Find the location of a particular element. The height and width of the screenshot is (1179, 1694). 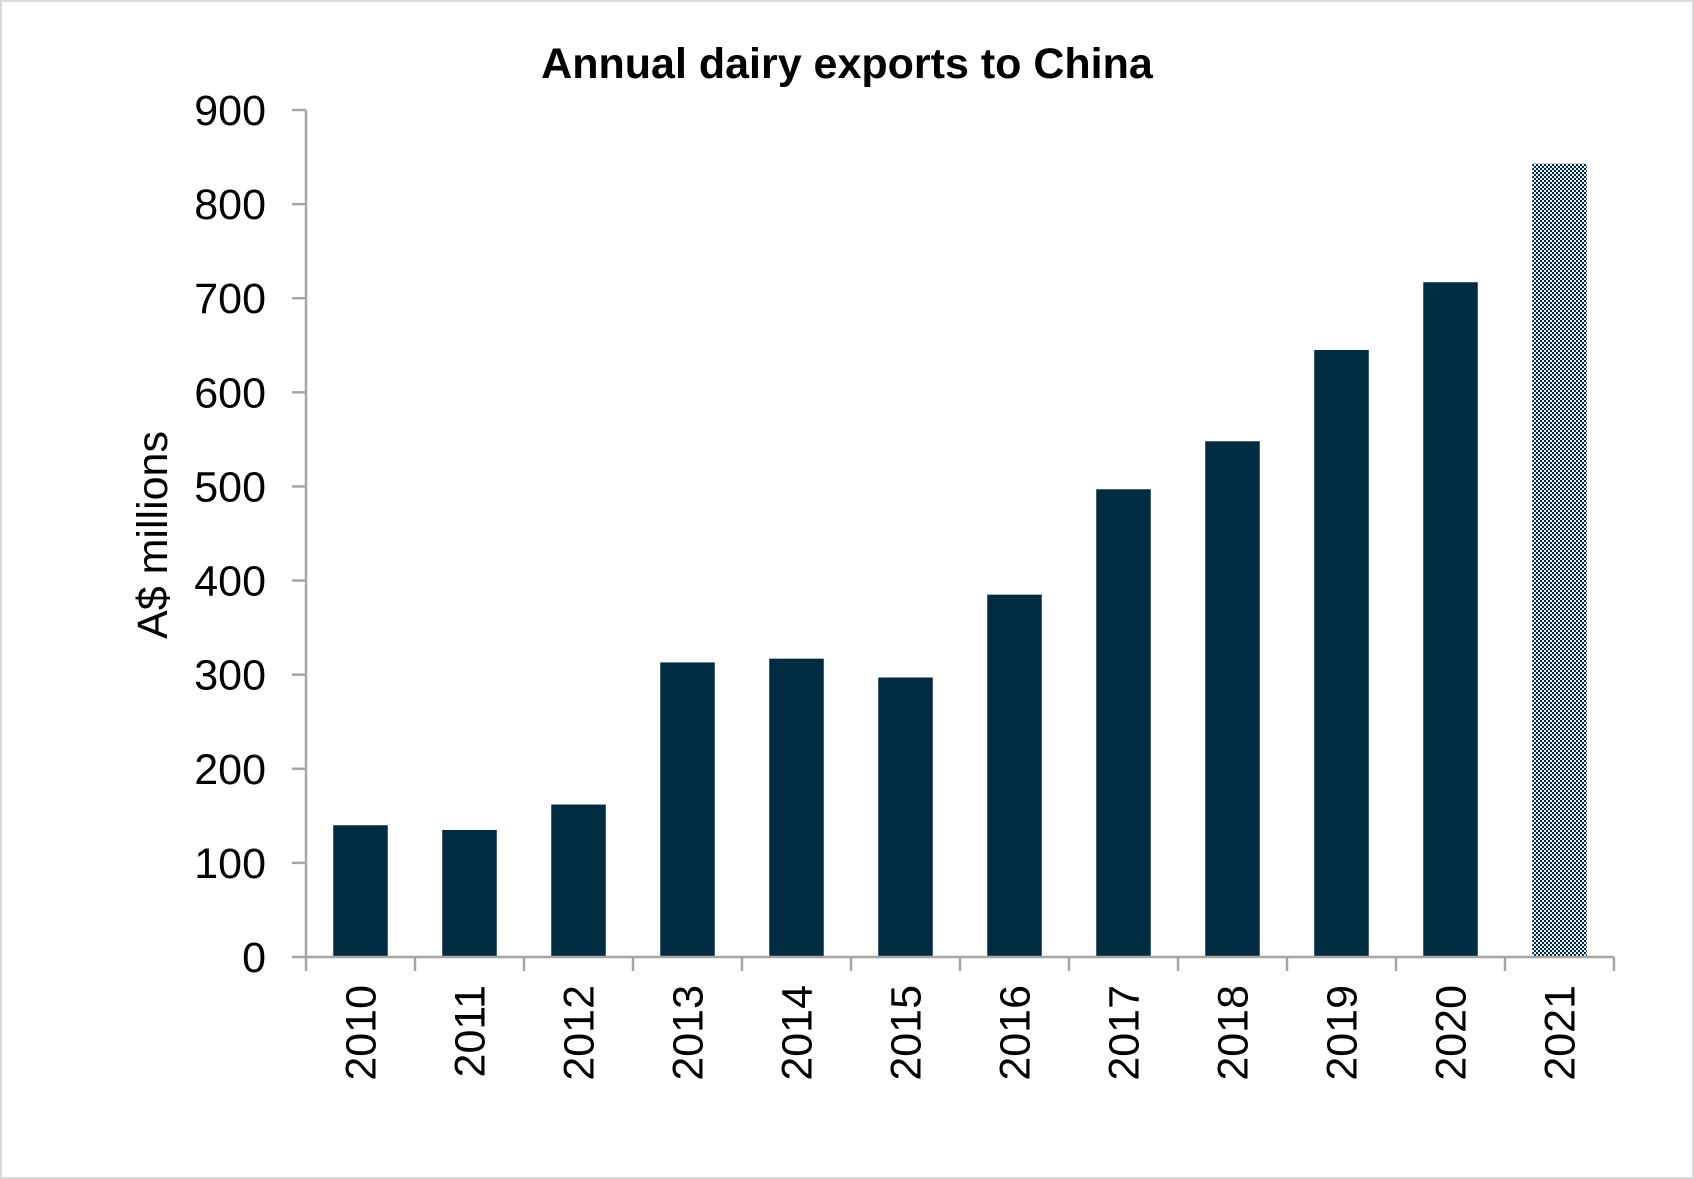

bar-2010 is located at coordinates (360, 891).